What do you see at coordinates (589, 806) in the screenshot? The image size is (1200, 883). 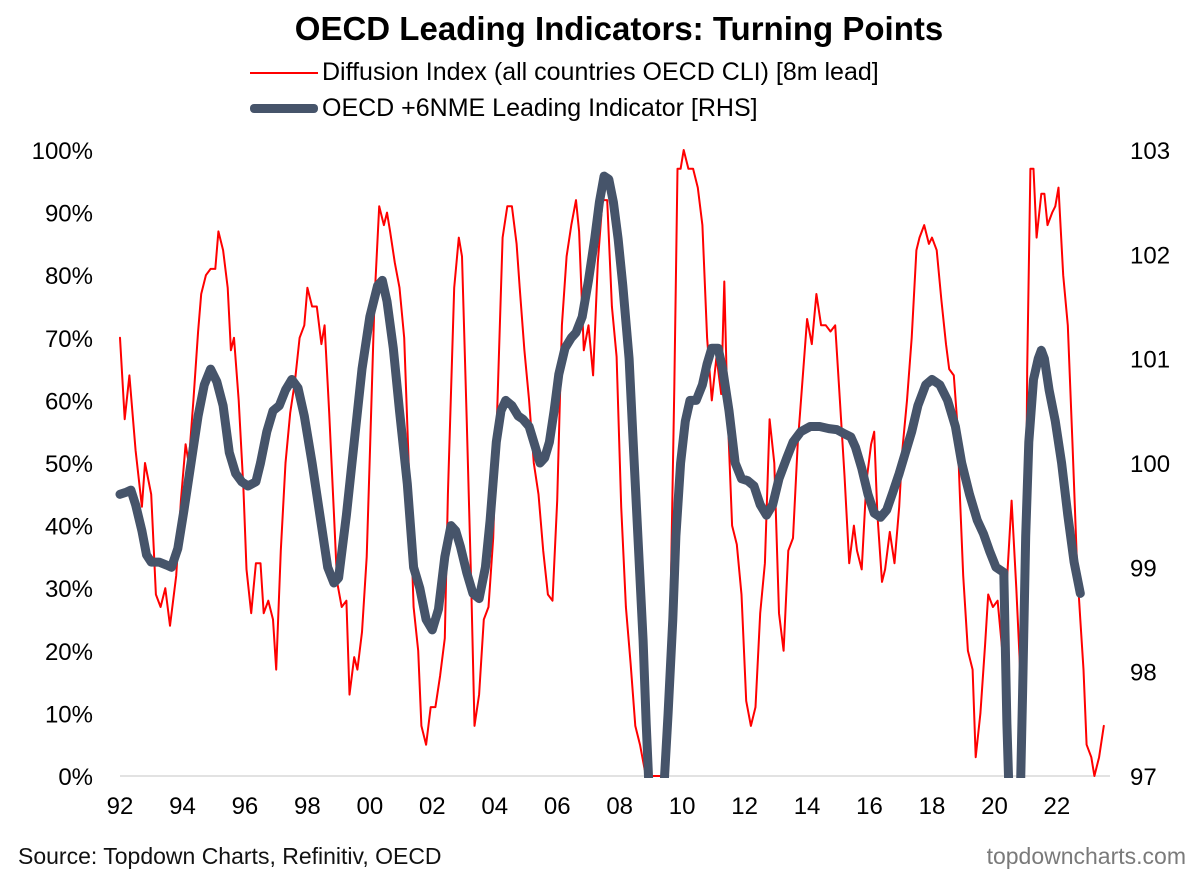 I see `x-axis-ticks: 92 94 96 98 00 02 04 06 08 10 12 14 16 18 20 22` at bounding box center [589, 806].